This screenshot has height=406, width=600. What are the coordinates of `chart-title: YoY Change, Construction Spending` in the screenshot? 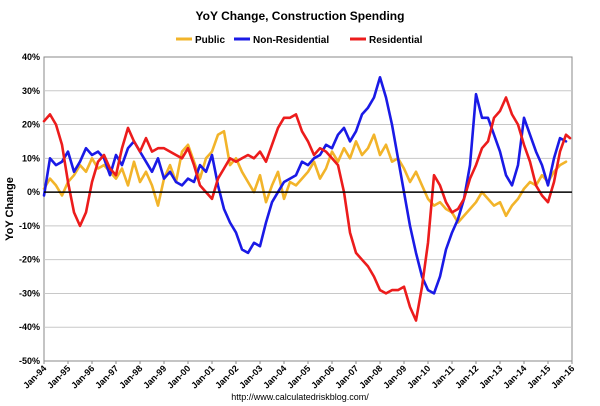 It's located at (300, 16).